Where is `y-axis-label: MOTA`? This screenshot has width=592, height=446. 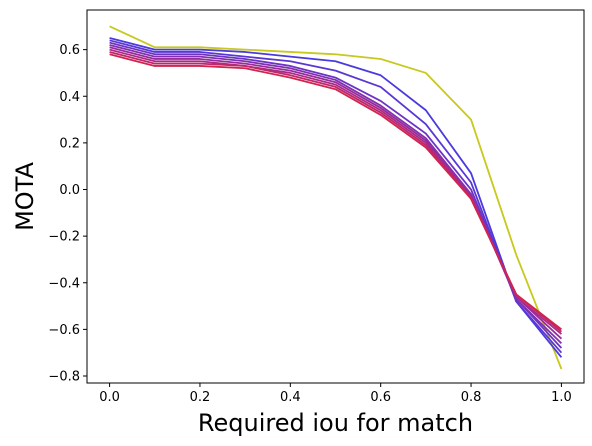
y-axis-label: MOTA is located at coordinates (25, 196).